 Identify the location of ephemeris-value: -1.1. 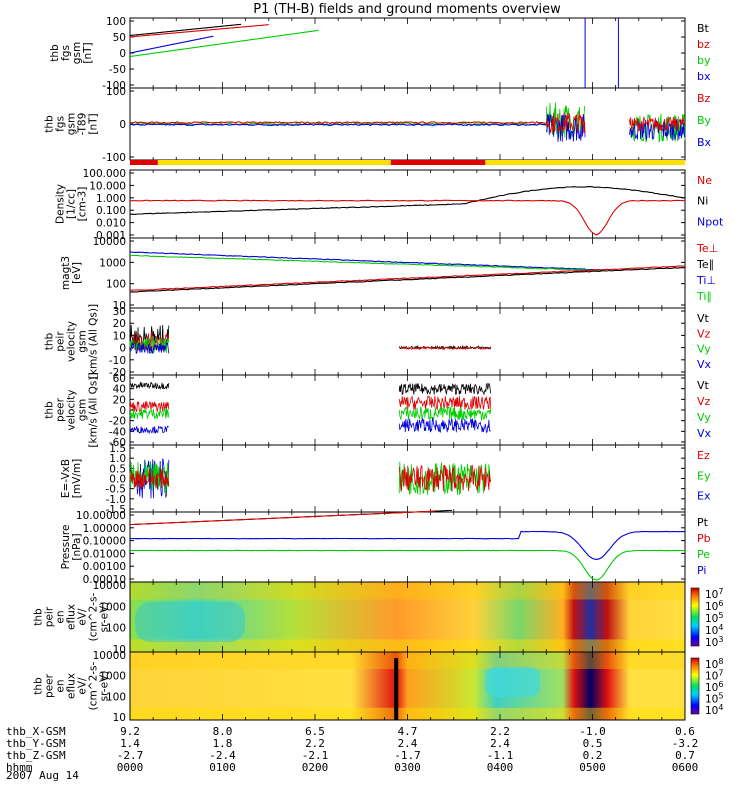
(500, 755).